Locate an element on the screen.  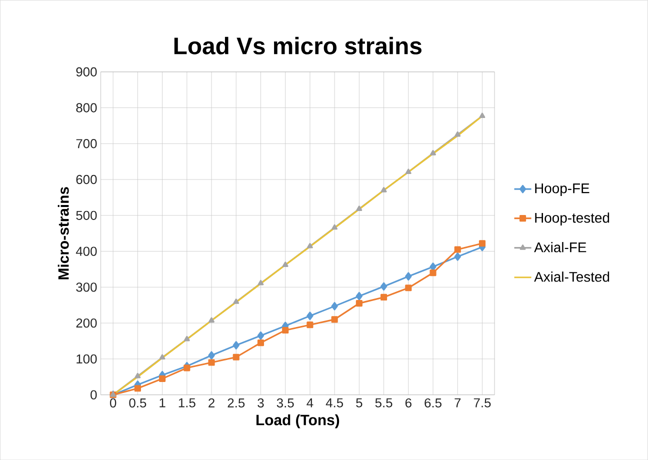
legend-label: Axial-Tested is located at coordinates (572, 276).